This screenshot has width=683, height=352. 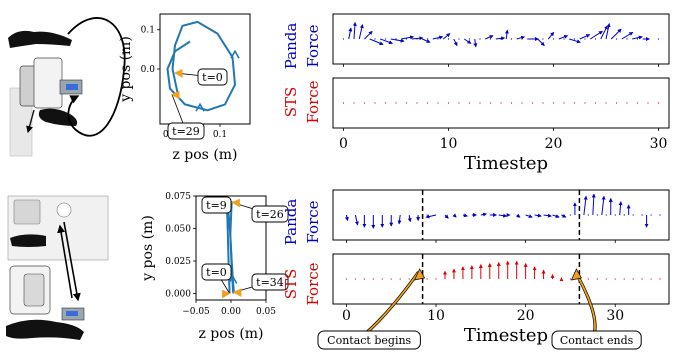 What do you see at coordinates (313, 283) in the screenshot?
I see `sts-label-2: Force` at bounding box center [313, 283].